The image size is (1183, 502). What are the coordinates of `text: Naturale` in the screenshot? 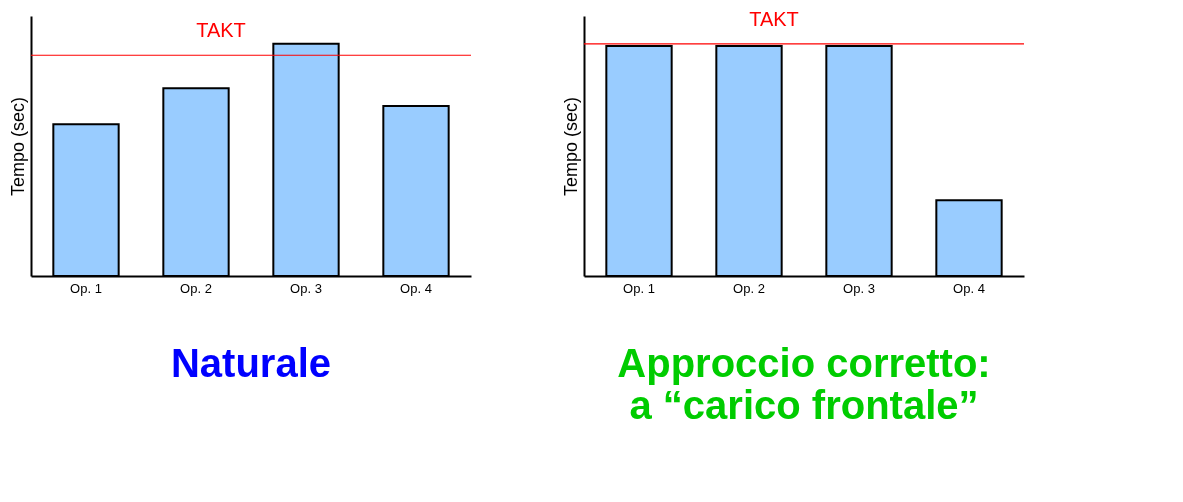 It's located at (251, 363).